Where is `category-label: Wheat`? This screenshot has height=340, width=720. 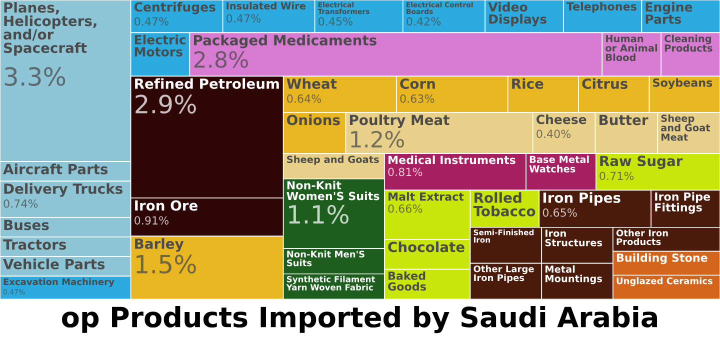
category-label: Wheat is located at coordinates (311, 83).